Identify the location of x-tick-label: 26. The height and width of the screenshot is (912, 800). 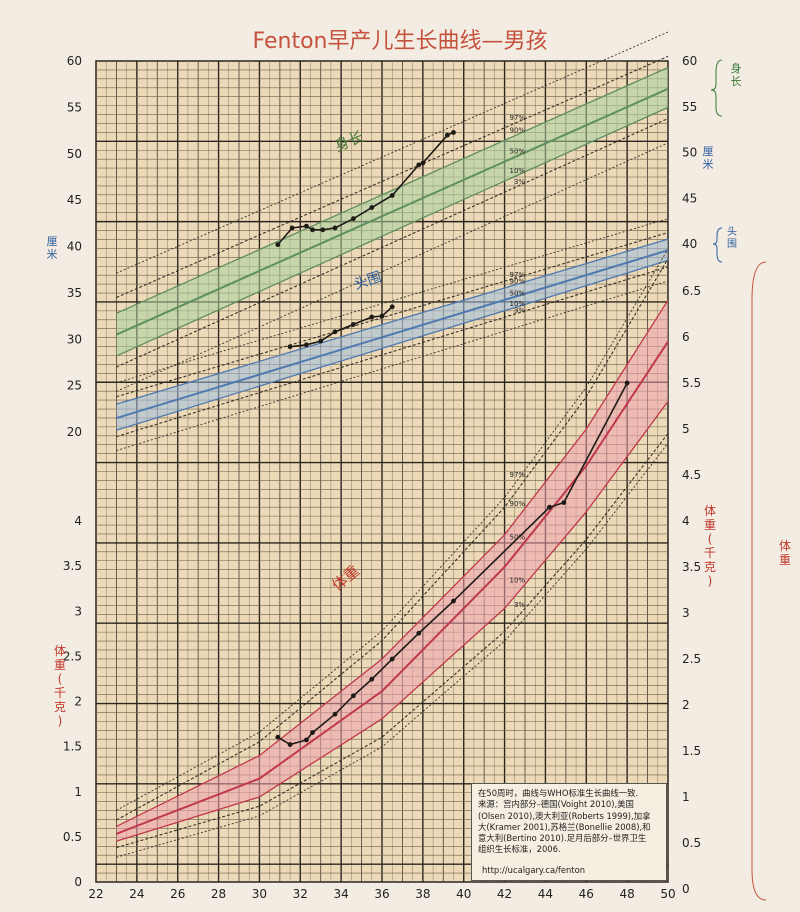
(177, 894).